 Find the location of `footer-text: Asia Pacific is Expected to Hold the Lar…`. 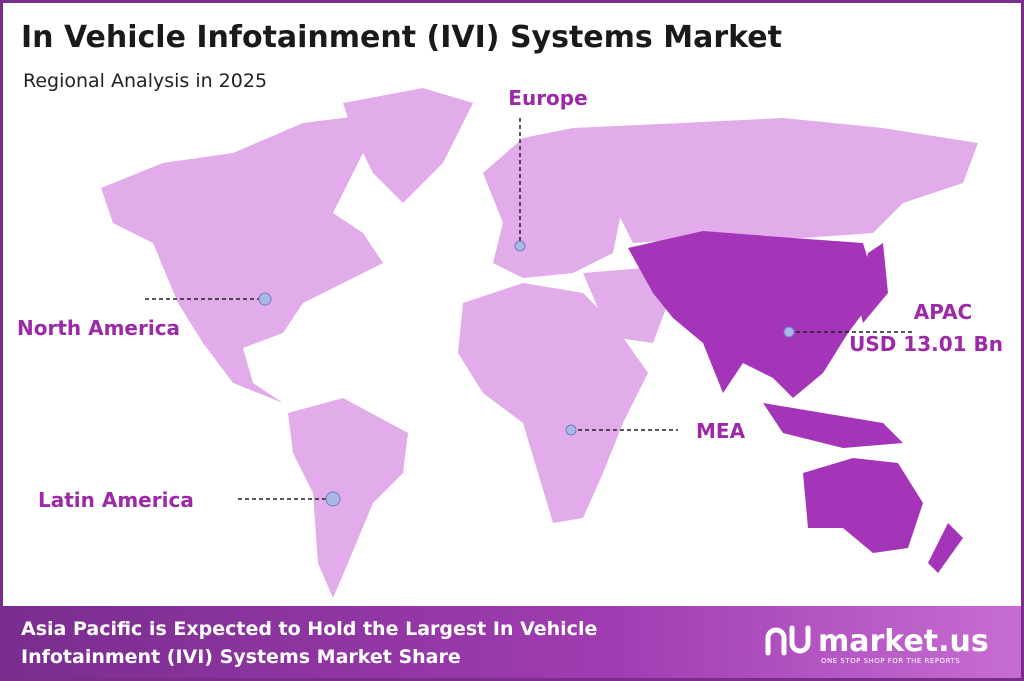

footer-text: Asia Pacific is Expected to Hold the Lar… is located at coordinates (309, 629).